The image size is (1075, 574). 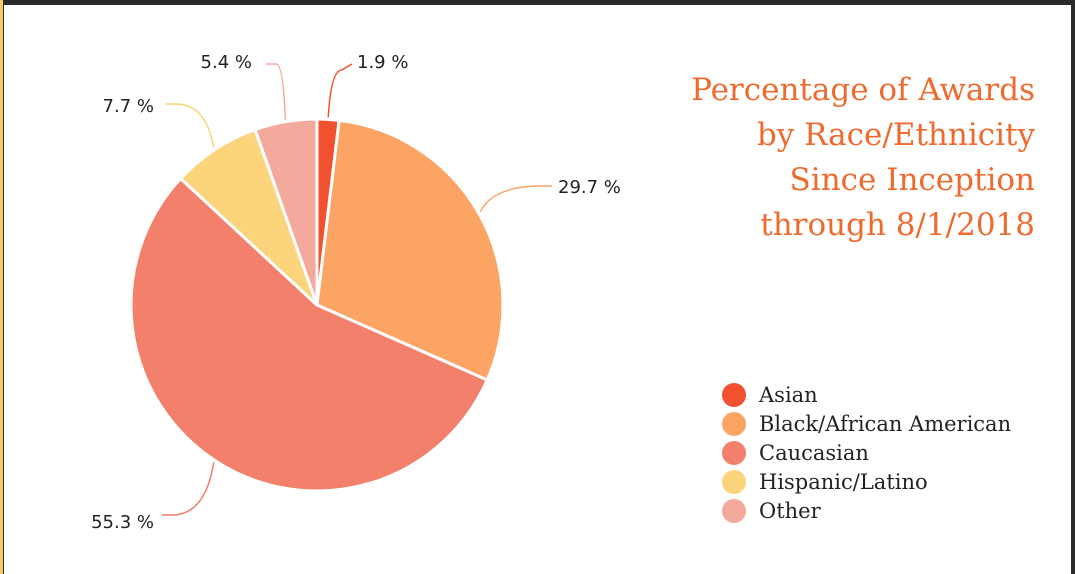 What do you see at coordinates (188, 489) in the screenshot?
I see `leader-line-caucasian` at bounding box center [188, 489].